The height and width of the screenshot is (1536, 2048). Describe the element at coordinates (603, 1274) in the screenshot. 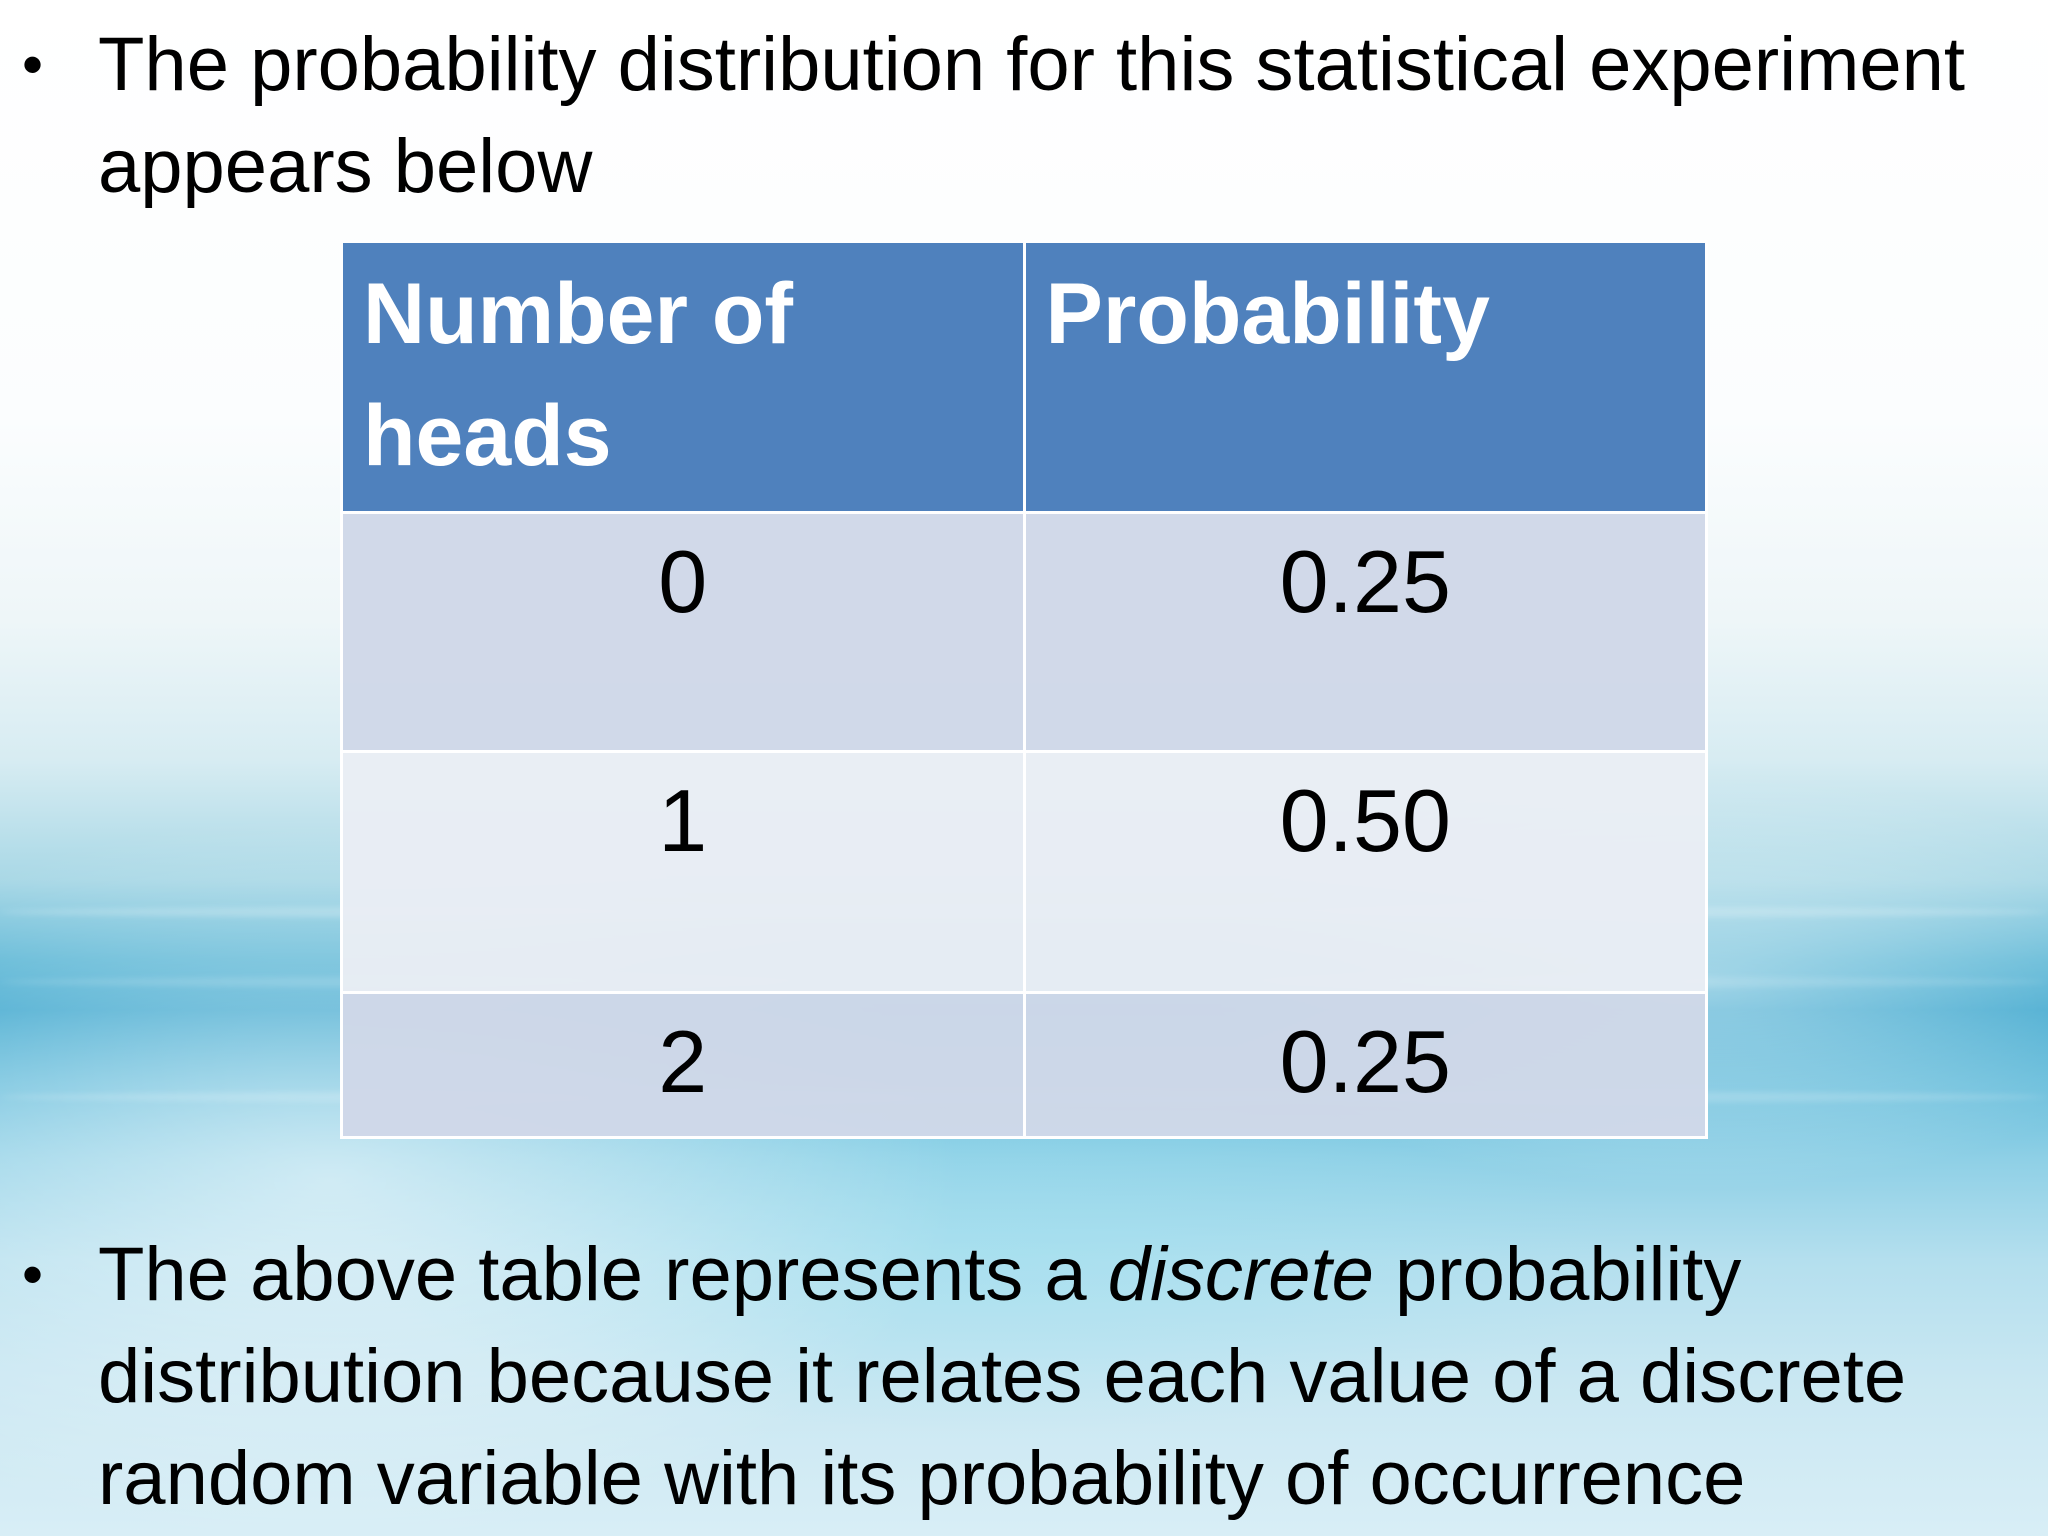

I see `bullet-text-start: The above table represents a` at that location.